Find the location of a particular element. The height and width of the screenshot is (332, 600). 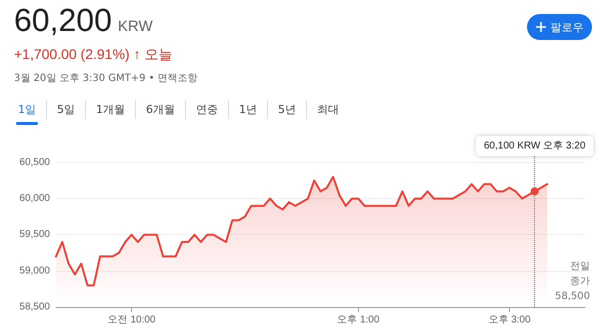

text: 1개월 is located at coordinates (111, 109).